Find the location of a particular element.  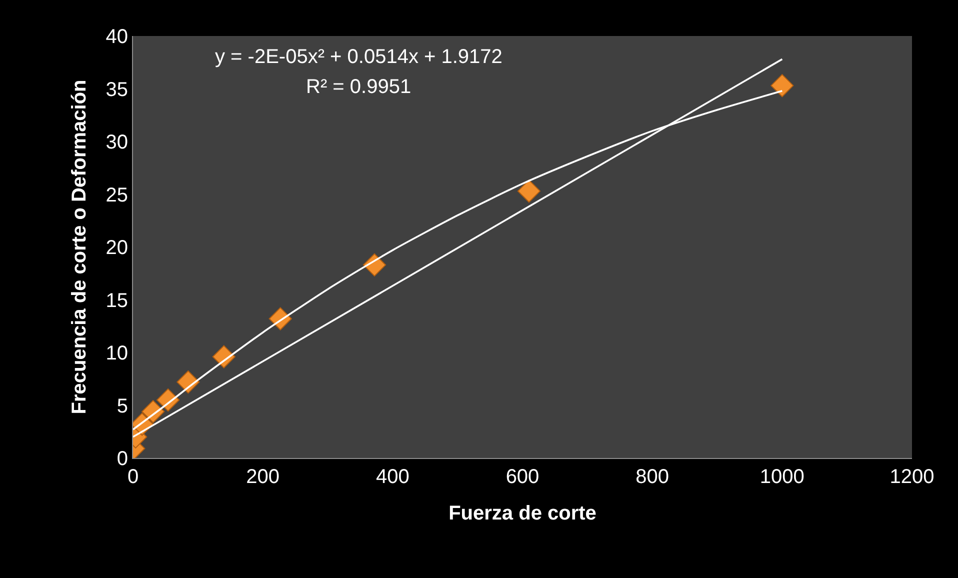

y-tick-label: 0 is located at coordinates (122, 459).